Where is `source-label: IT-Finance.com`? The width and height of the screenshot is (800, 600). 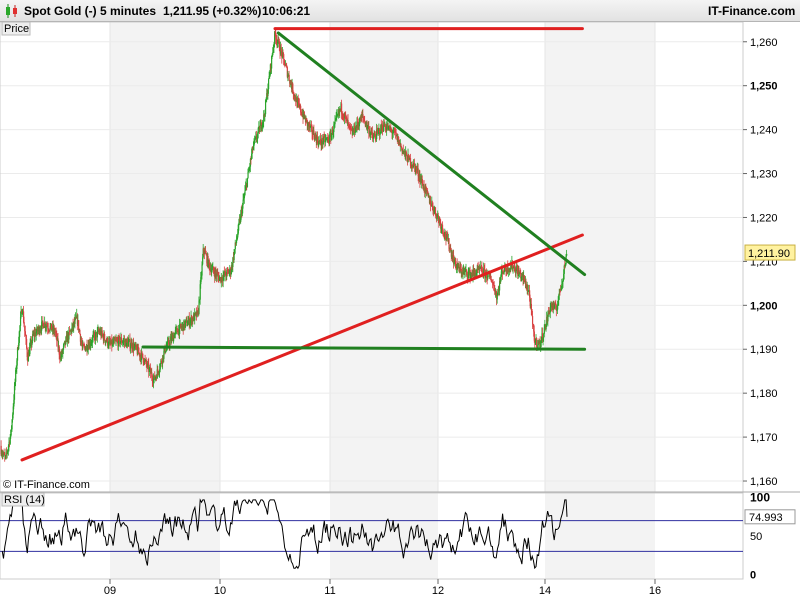 source-label: IT-Finance.com is located at coordinates (752, 11).